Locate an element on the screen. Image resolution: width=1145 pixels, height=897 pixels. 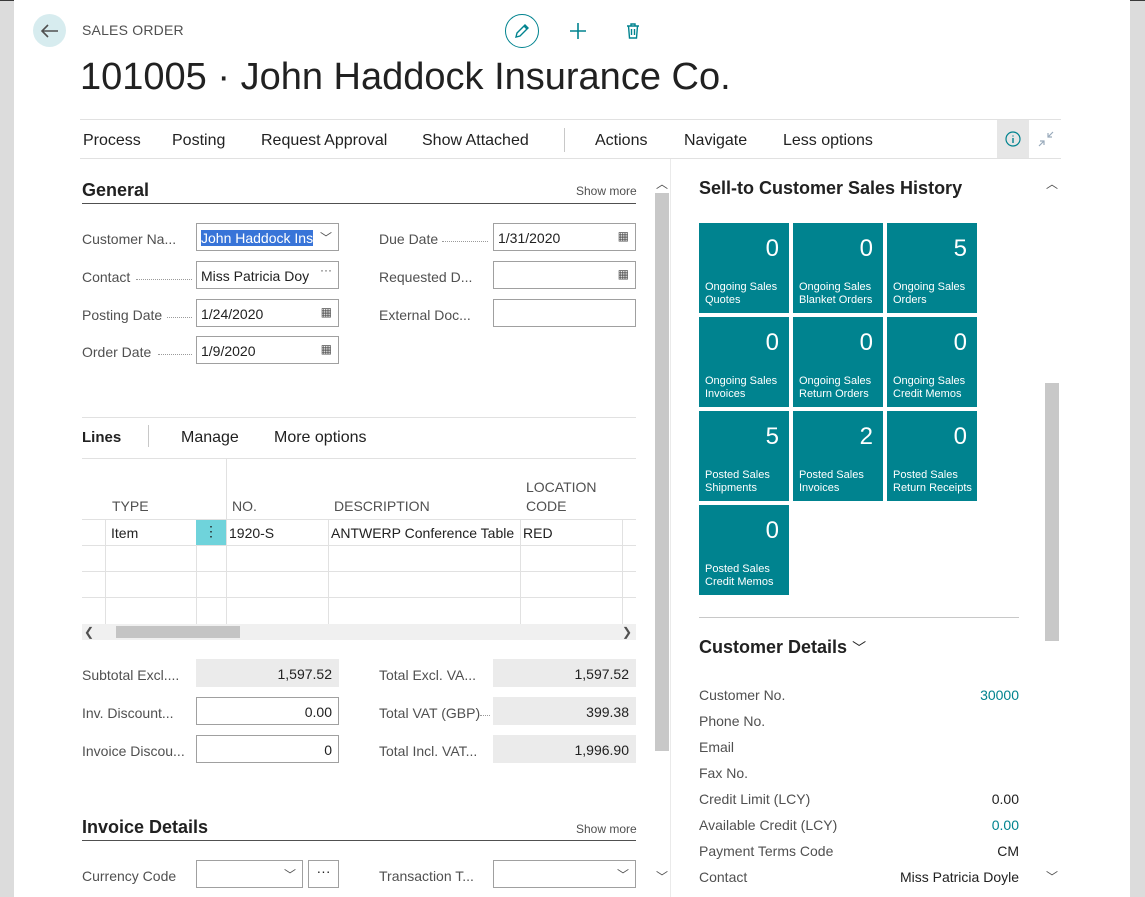
available-credit-row: Available Credit (LCY) 0.00 is located at coordinates (859, 825).